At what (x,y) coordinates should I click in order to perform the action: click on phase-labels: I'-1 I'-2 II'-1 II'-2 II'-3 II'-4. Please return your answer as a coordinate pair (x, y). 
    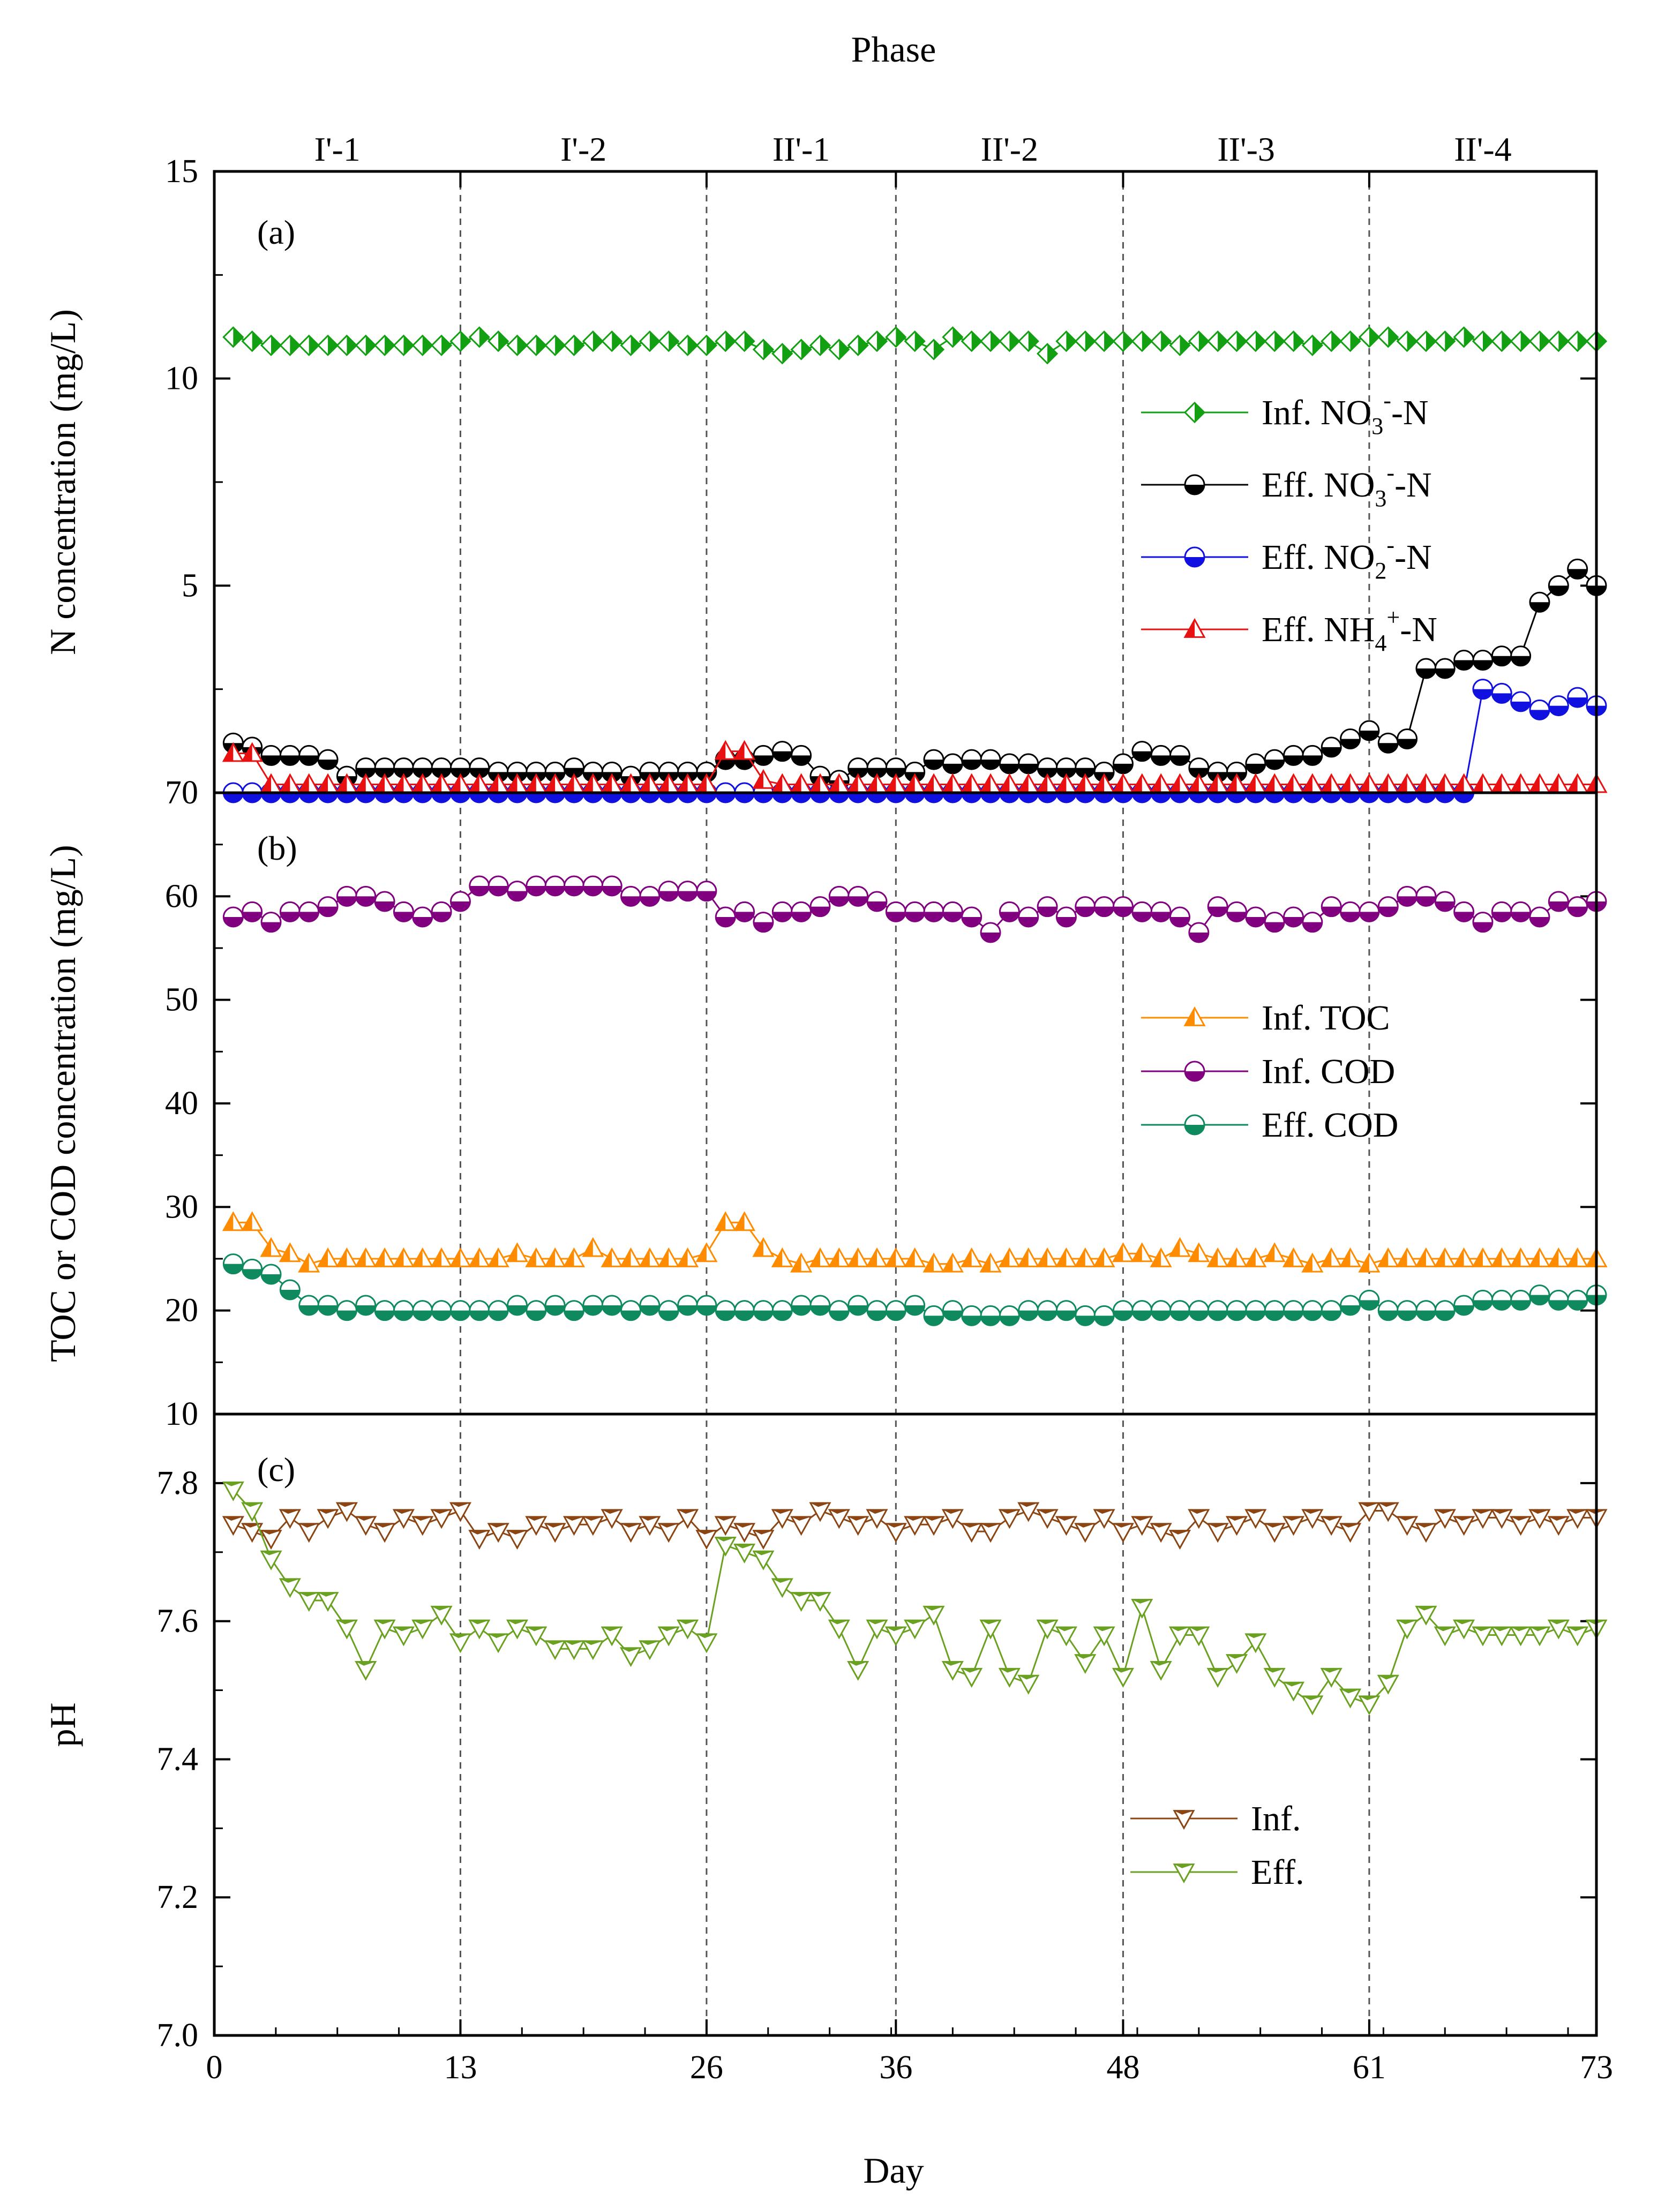
    Looking at the image, I should click on (913, 149).